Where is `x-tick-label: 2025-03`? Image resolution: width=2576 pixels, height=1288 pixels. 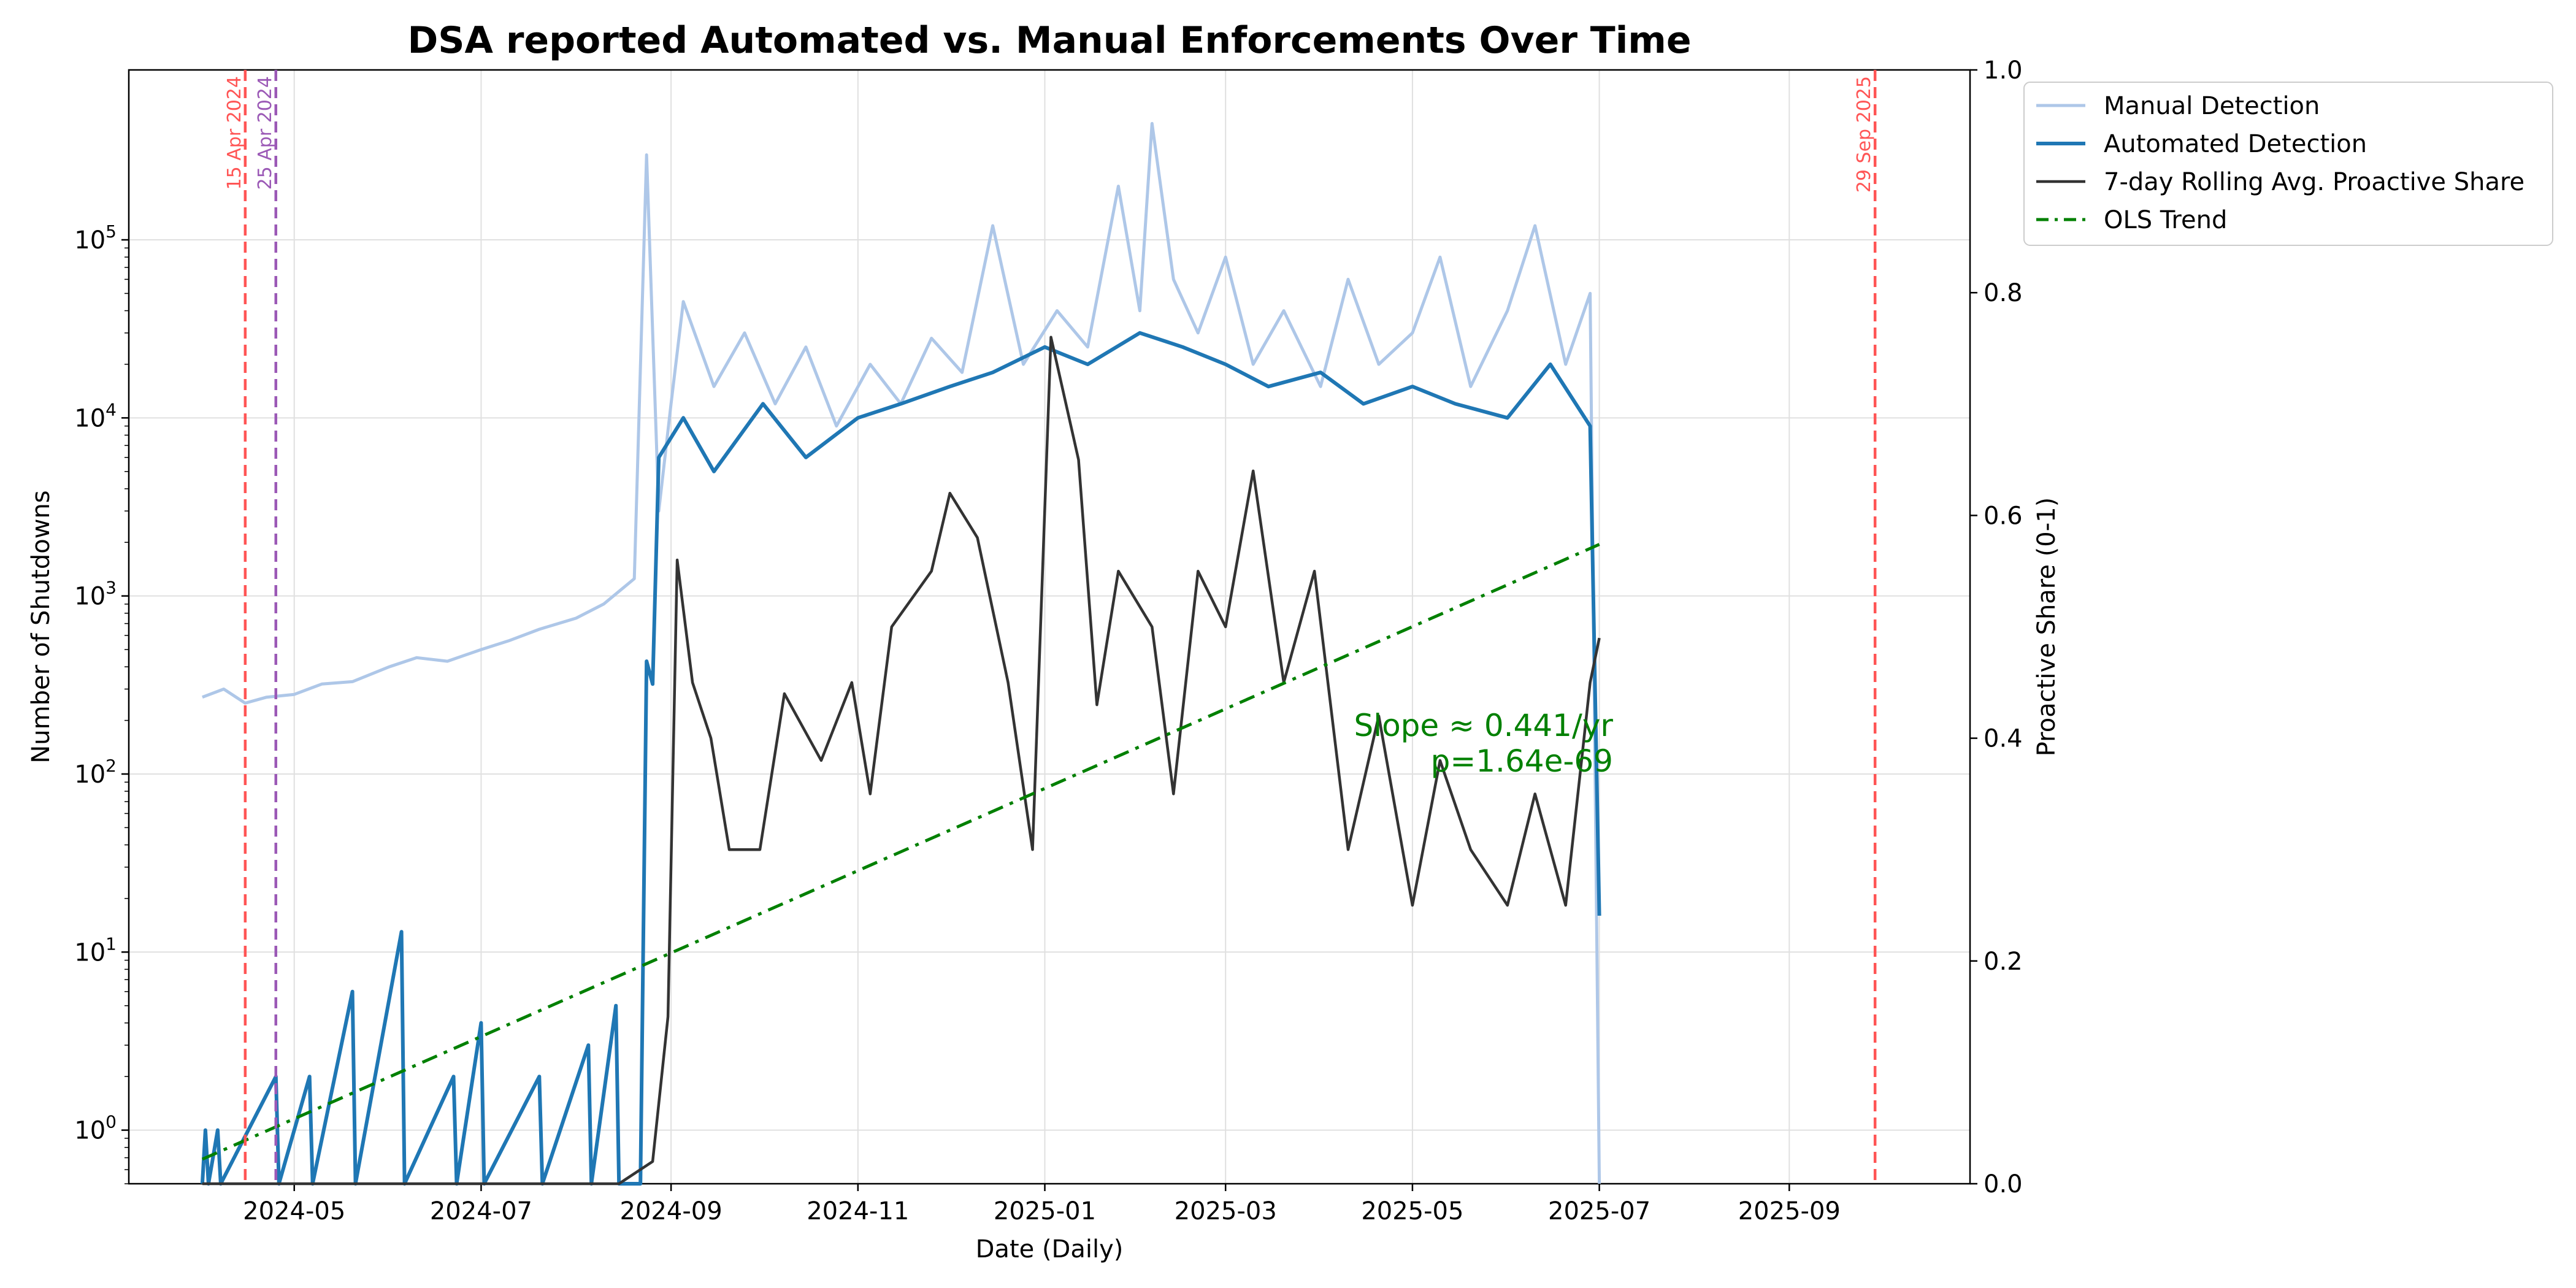
x-tick-label: 2025-03 is located at coordinates (1226, 1211).